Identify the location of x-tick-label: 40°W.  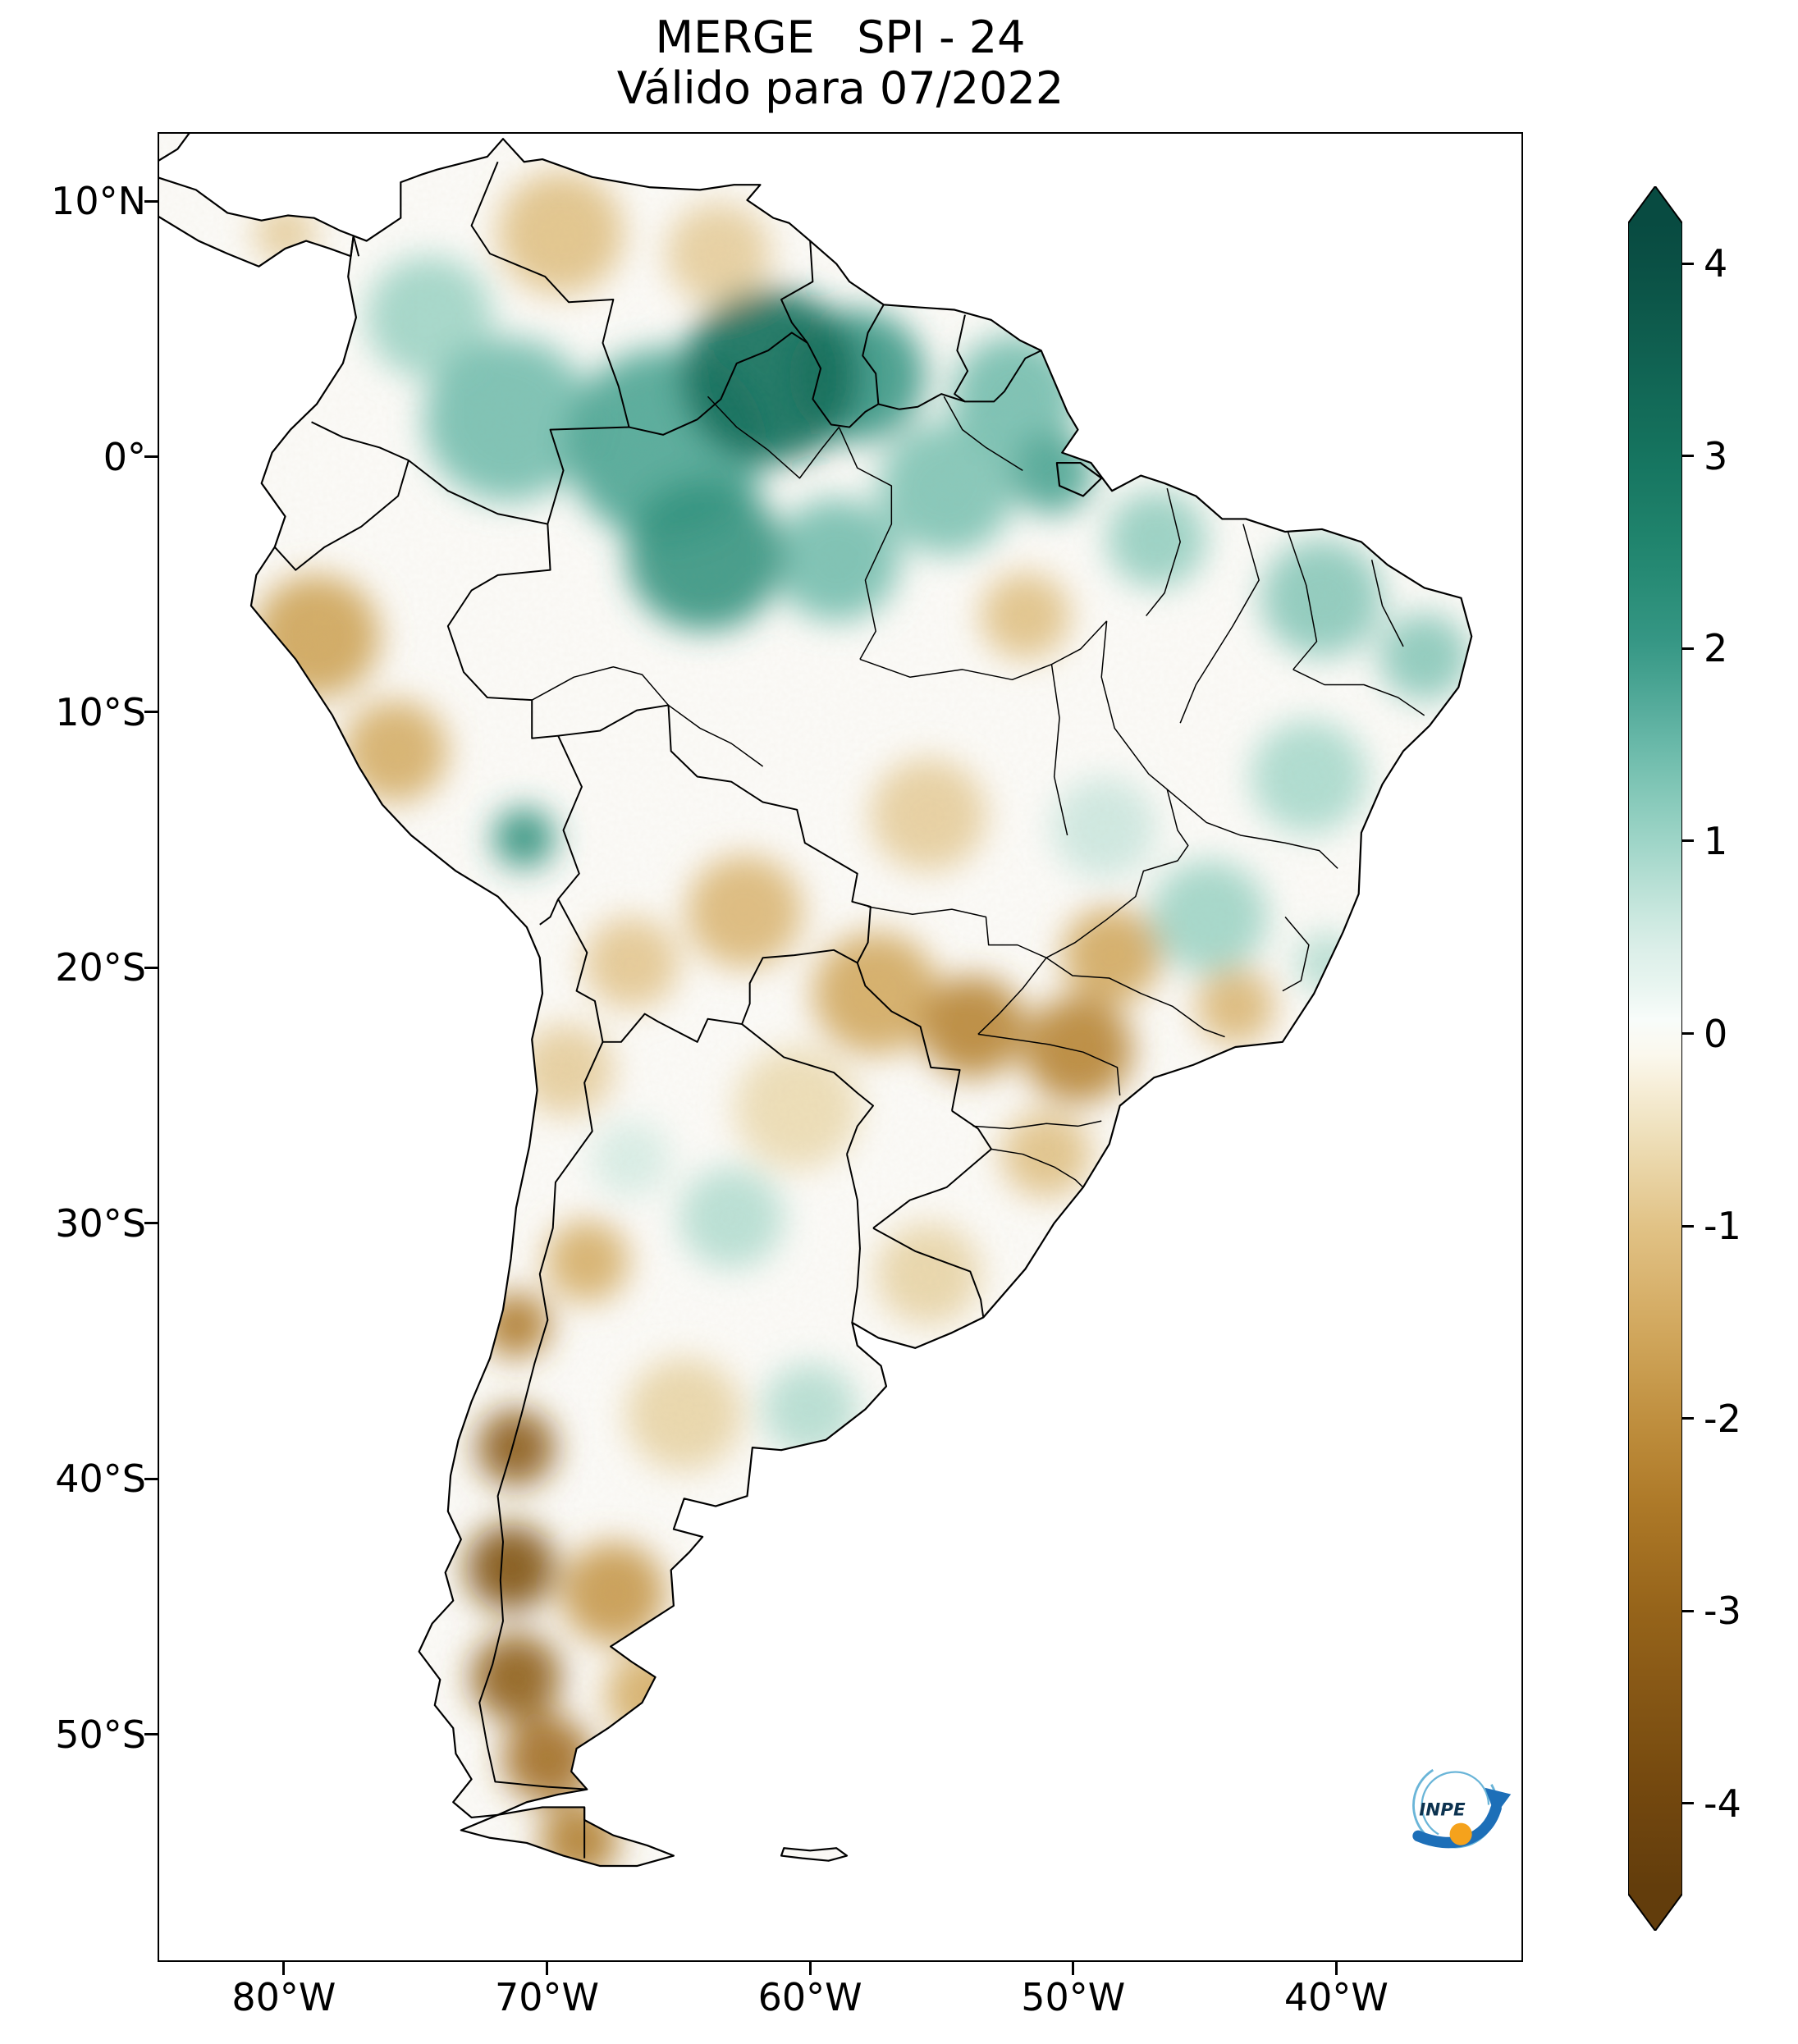
(1336, 1997).